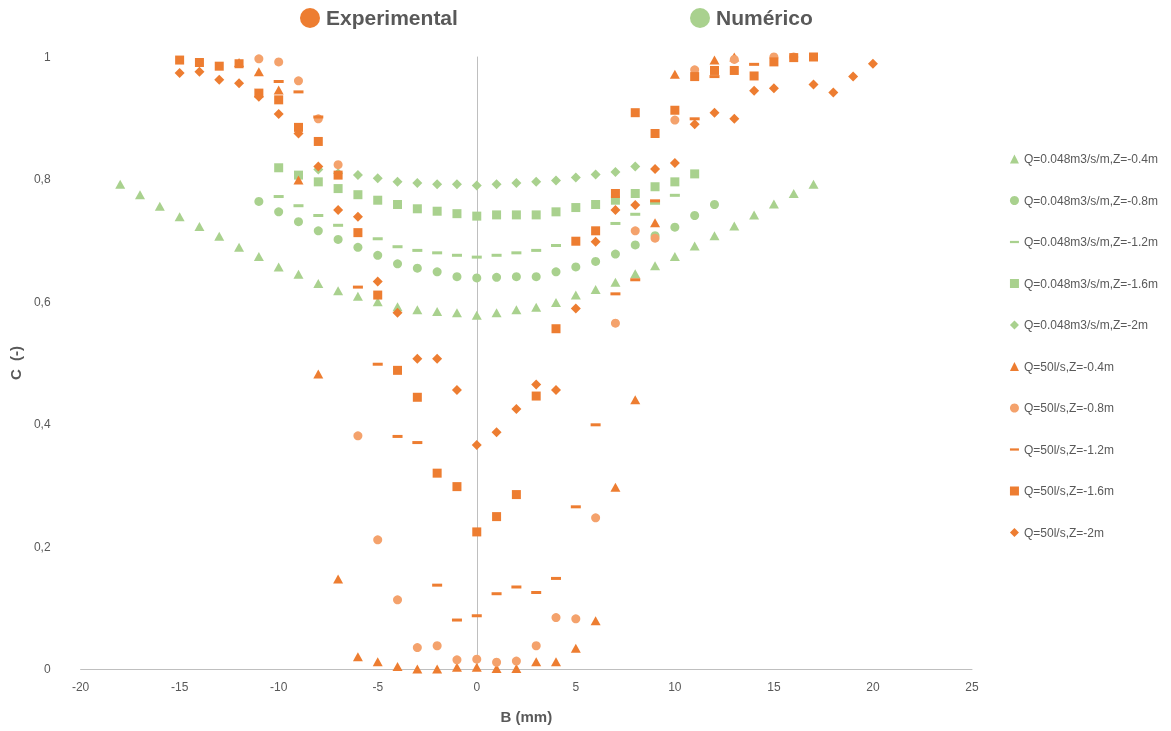  I want to click on x-tick-label: 5, so click(576, 687).